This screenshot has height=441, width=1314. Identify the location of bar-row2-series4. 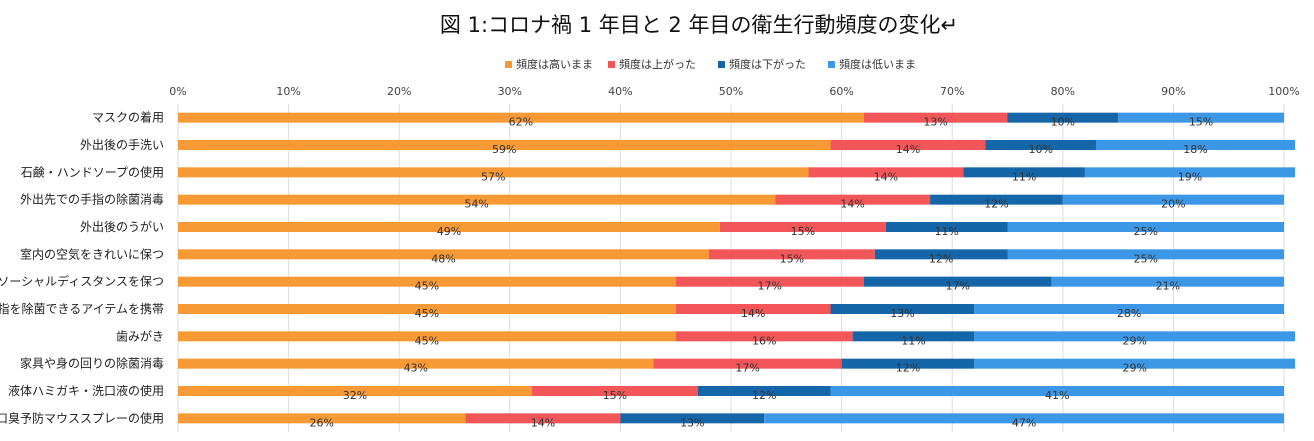
(1195, 145).